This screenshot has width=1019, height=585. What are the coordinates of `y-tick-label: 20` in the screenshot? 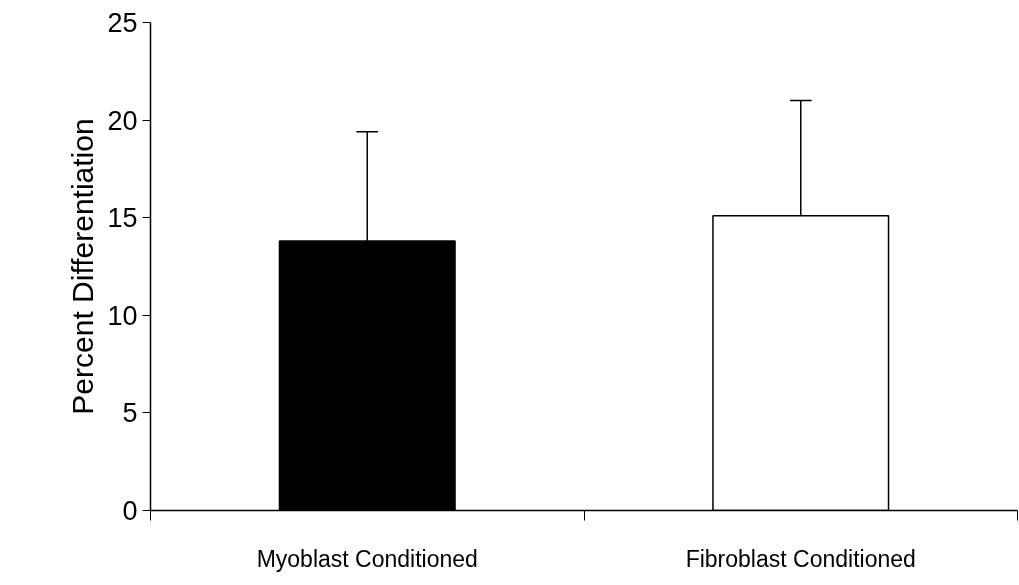 It's located at (122, 120).